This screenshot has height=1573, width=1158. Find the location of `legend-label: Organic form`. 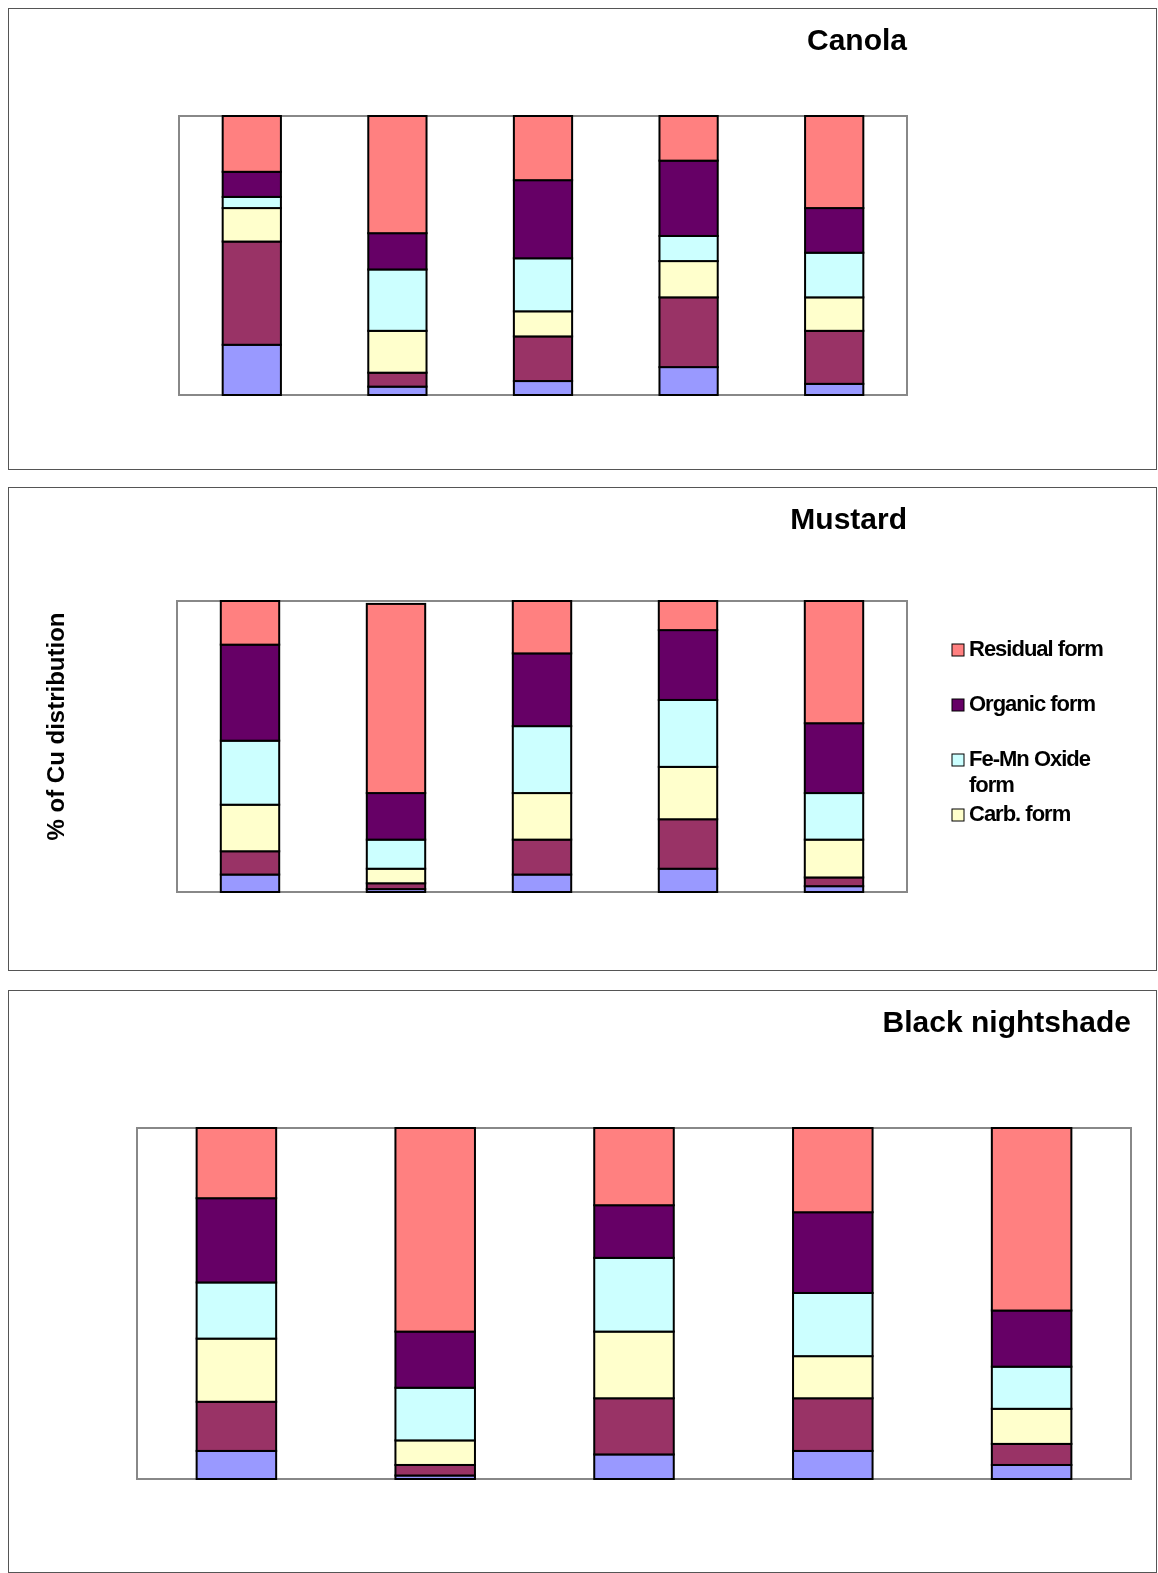

legend-label: Organic form is located at coordinates (1032, 703).